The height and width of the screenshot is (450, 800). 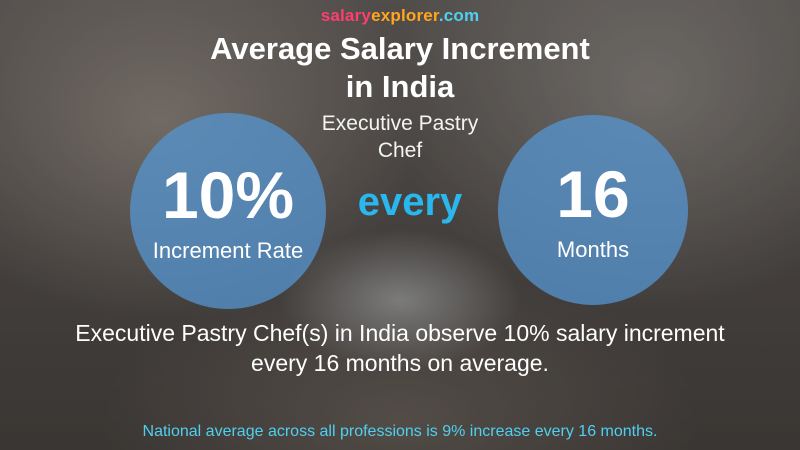 What do you see at coordinates (346, 15) in the screenshot?
I see `brand-part-salary: salary` at bounding box center [346, 15].